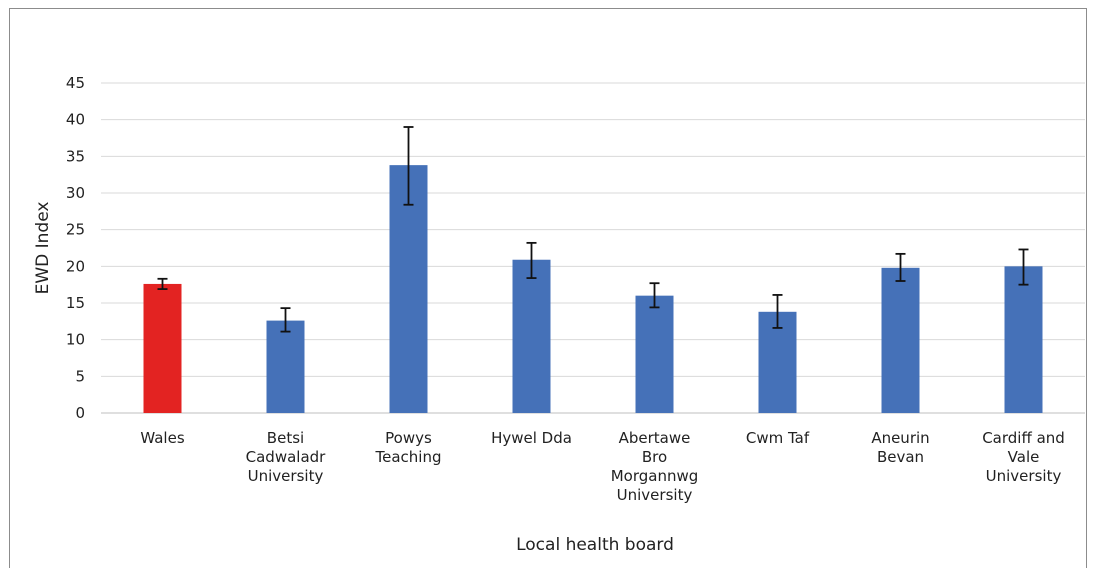 The width and height of the screenshot is (1096, 568). I want to click on x-category-label-line: Cadwaladr, so click(286, 457).